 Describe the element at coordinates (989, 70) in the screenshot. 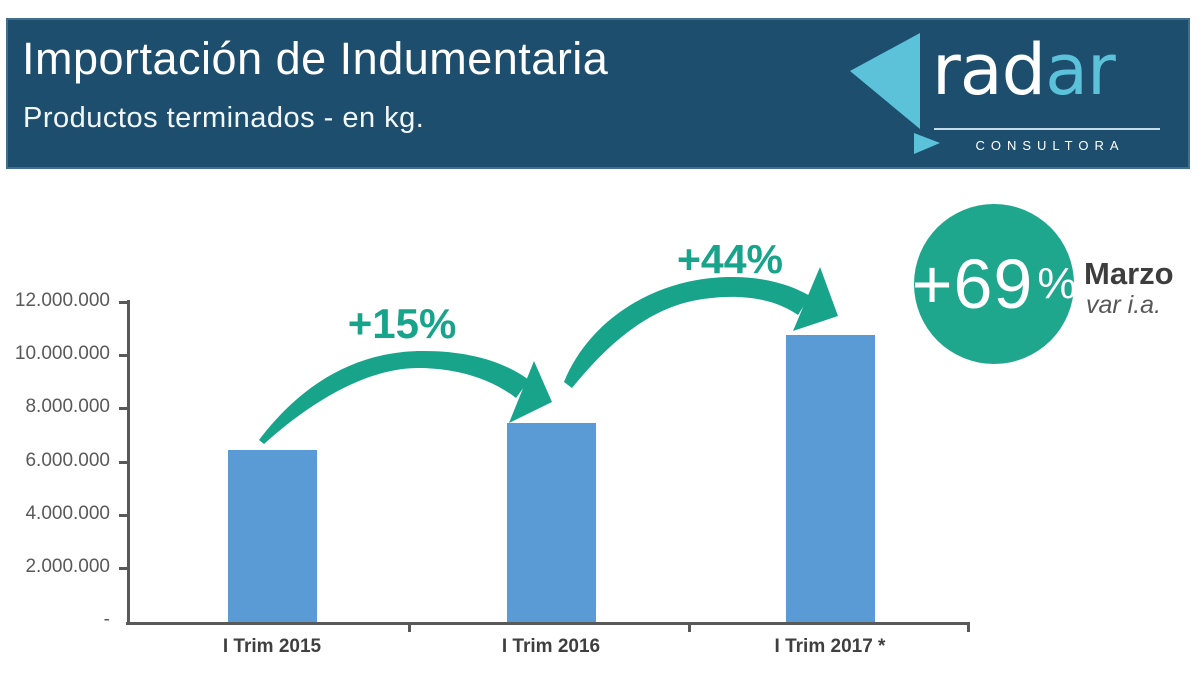

I see `logo-text-rad: rad` at that location.